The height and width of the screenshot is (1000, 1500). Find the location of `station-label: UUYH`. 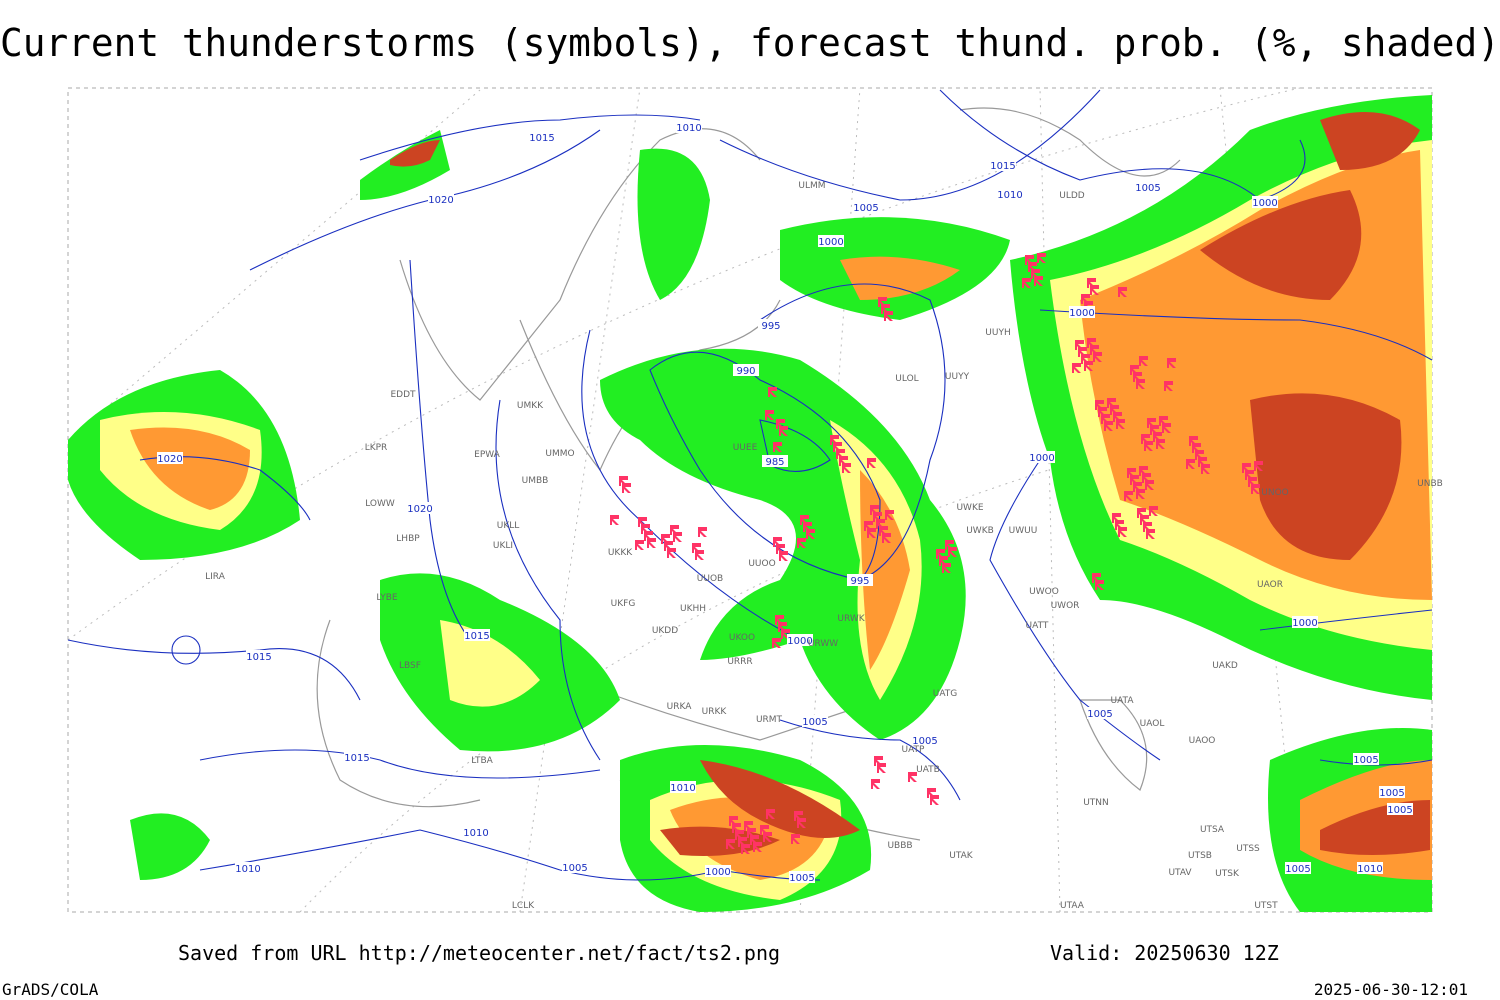

station-label: UUYH is located at coordinates (997, 333).